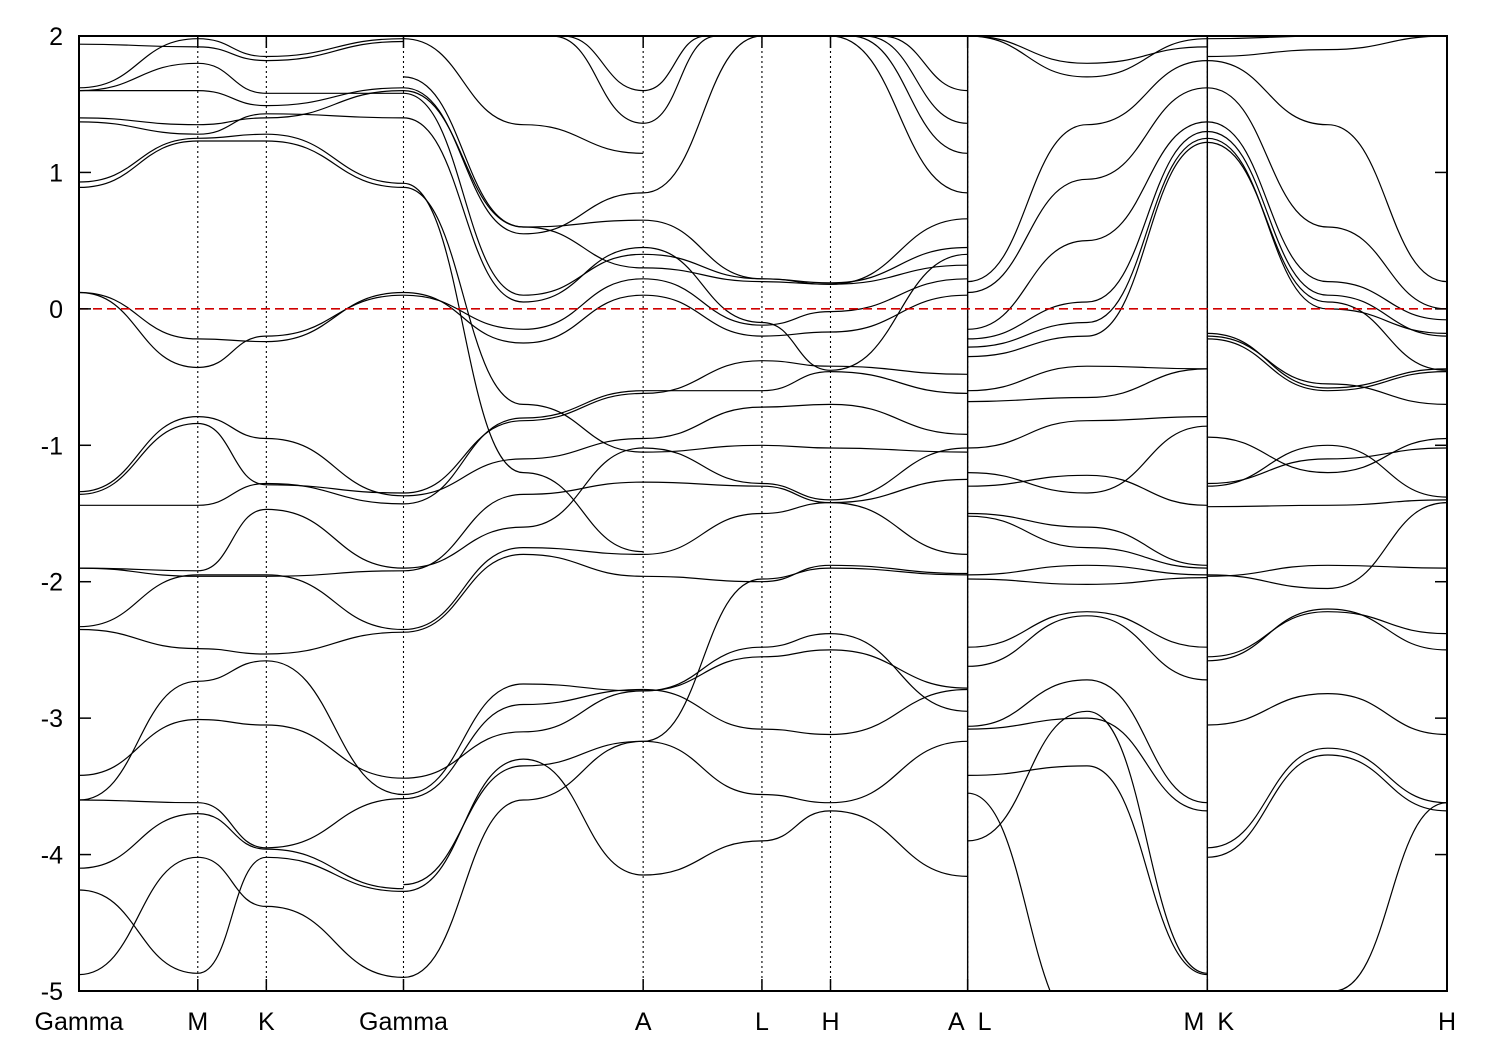 The width and height of the screenshot is (1500, 1050). What do you see at coordinates (985, 1022) in the screenshot?
I see `x-tick-label: L` at bounding box center [985, 1022].